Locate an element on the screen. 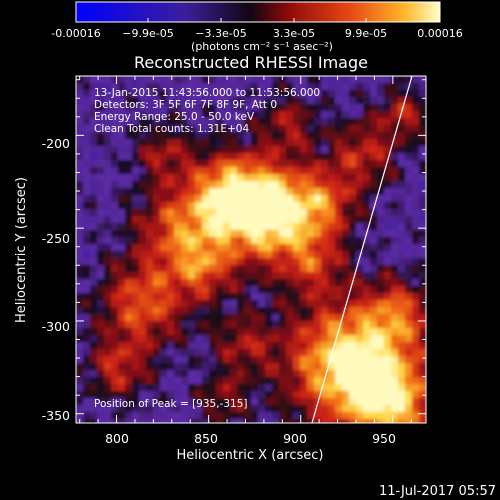 The height and width of the screenshot is (500, 500). colorbar-units: (photons cm⁻² s⁻¹ asec⁻²) is located at coordinates (262, 46).